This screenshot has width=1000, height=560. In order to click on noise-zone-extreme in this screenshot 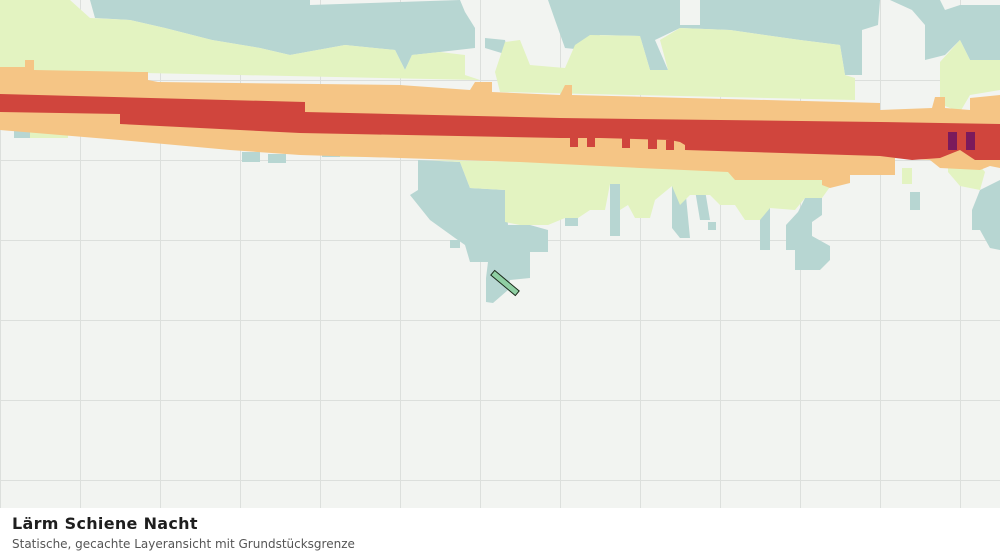, I will do `click(961, 141)`.